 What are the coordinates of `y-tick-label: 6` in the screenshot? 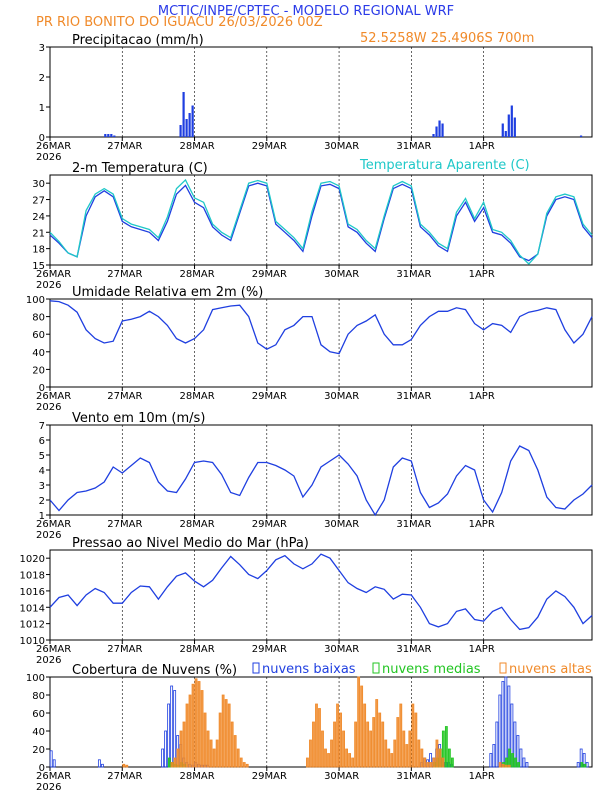 It's located at (42, 441).